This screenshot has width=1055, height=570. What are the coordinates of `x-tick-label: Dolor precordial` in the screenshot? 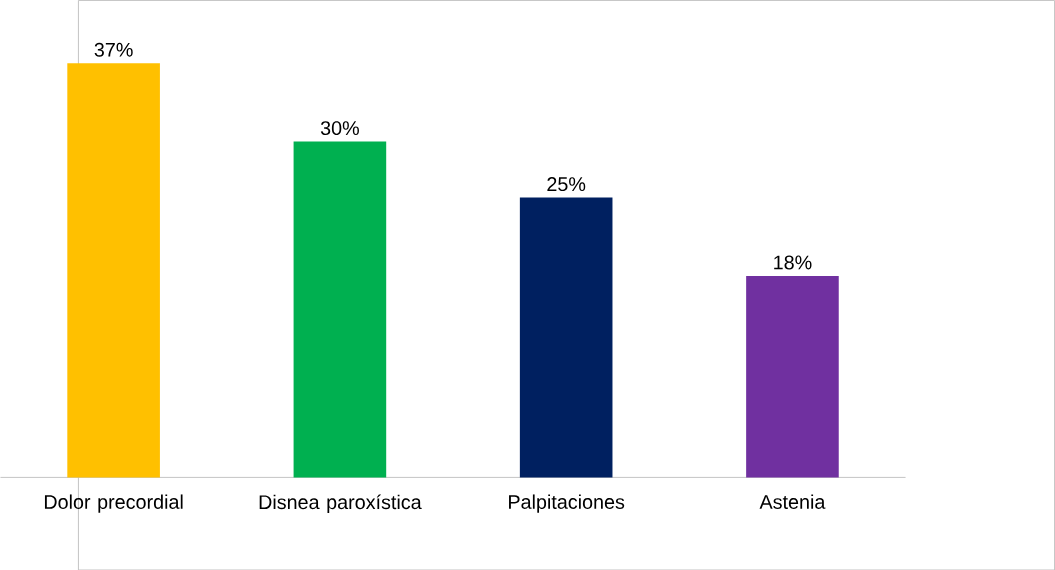 It's located at (113, 503).